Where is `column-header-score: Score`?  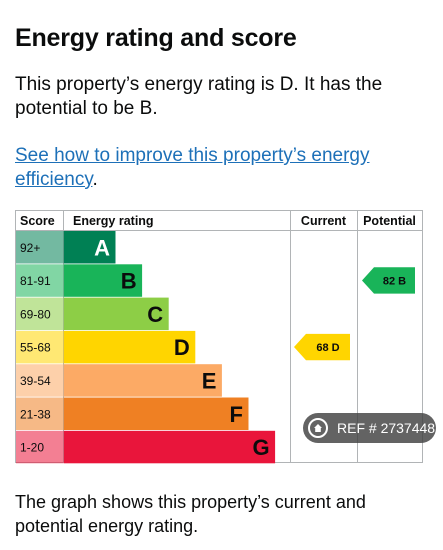 column-header-score: Score is located at coordinates (37, 221).